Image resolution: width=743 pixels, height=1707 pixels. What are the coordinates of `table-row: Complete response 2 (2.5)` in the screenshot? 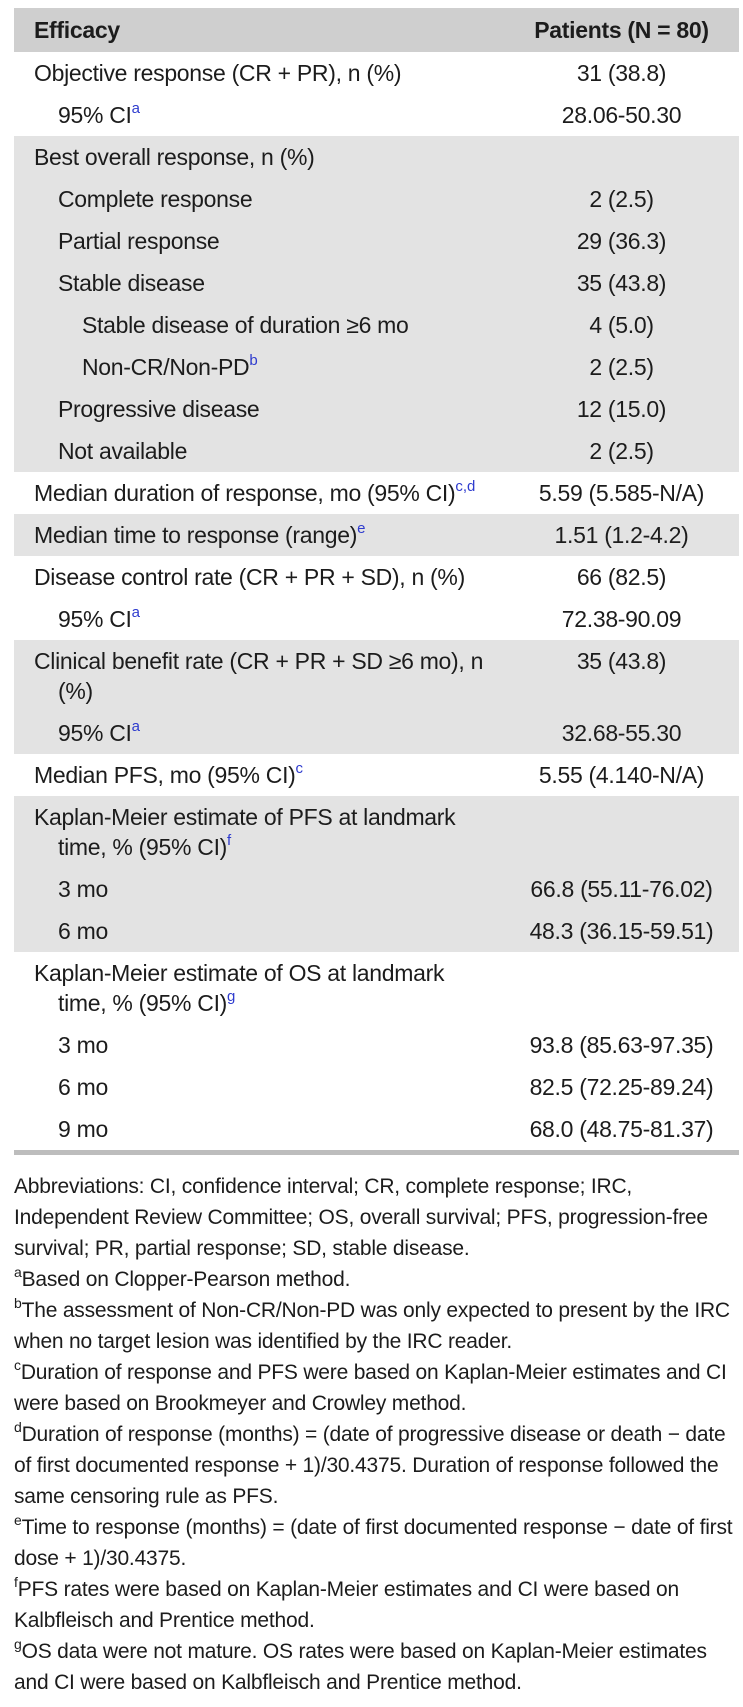 It's located at (376, 199).